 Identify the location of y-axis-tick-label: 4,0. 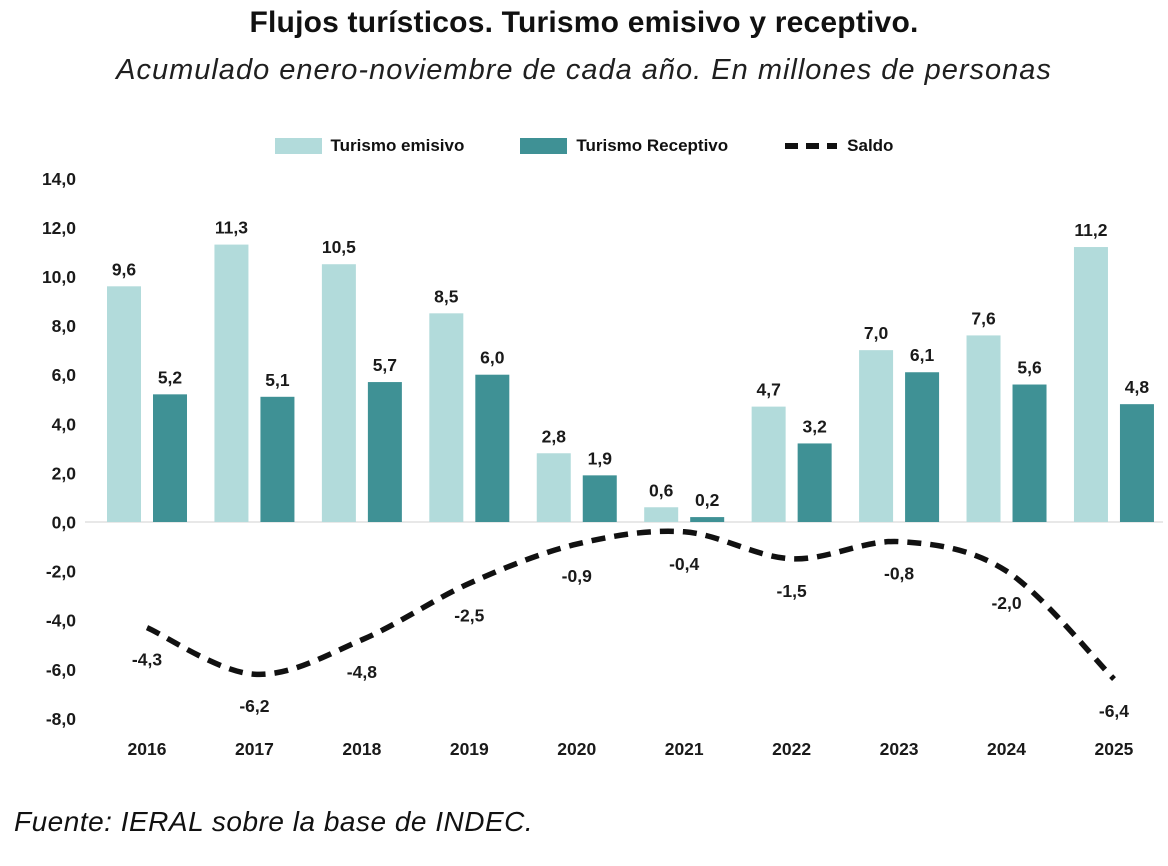
(64, 424).